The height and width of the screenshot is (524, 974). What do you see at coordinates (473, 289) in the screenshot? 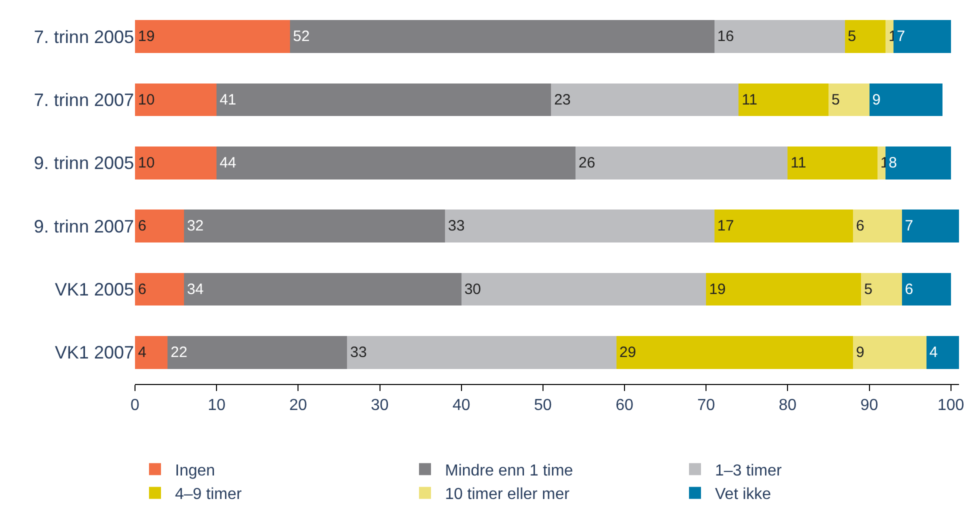
I see `data-label: 30` at bounding box center [473, 289].